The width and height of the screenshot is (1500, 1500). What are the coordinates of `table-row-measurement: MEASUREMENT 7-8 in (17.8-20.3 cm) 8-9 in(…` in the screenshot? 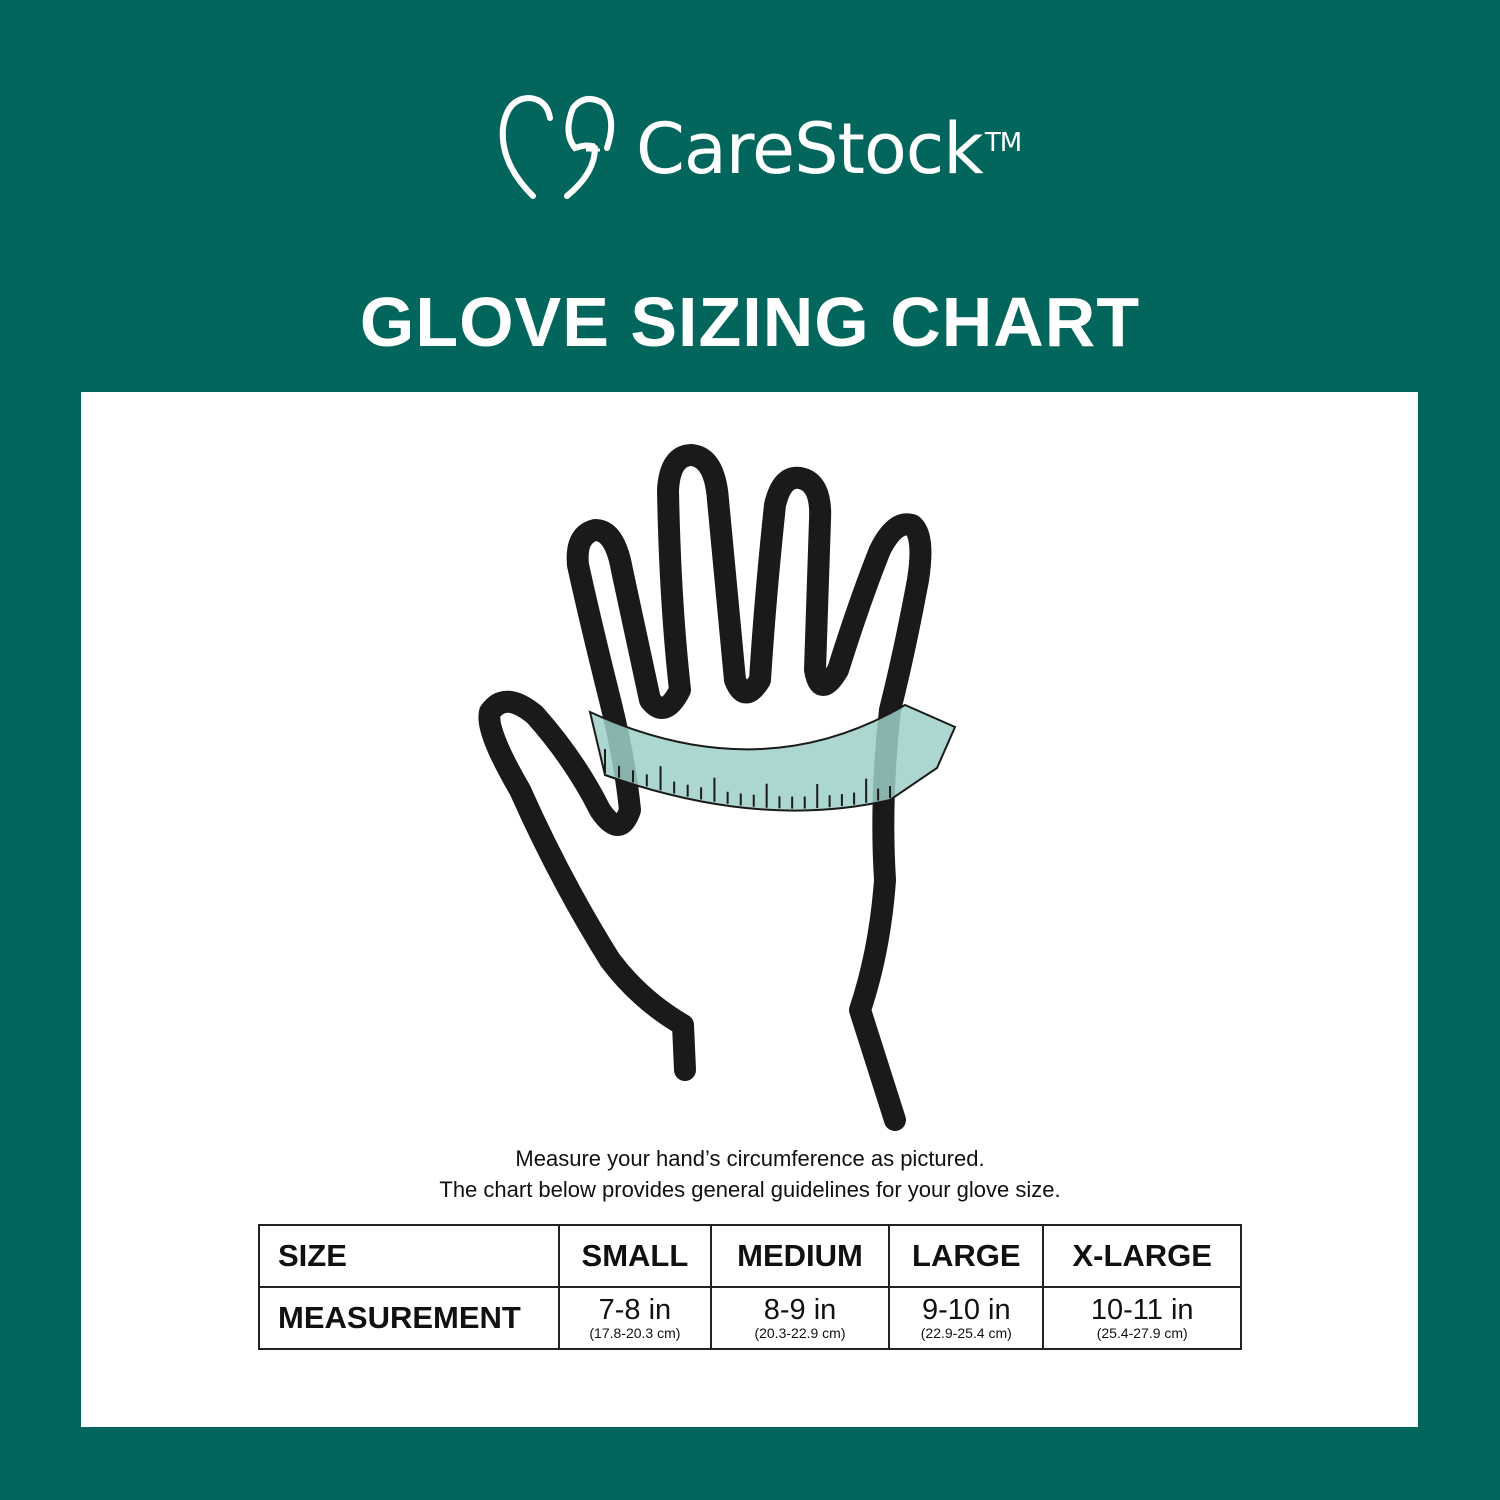 It's located at (750, 1318).